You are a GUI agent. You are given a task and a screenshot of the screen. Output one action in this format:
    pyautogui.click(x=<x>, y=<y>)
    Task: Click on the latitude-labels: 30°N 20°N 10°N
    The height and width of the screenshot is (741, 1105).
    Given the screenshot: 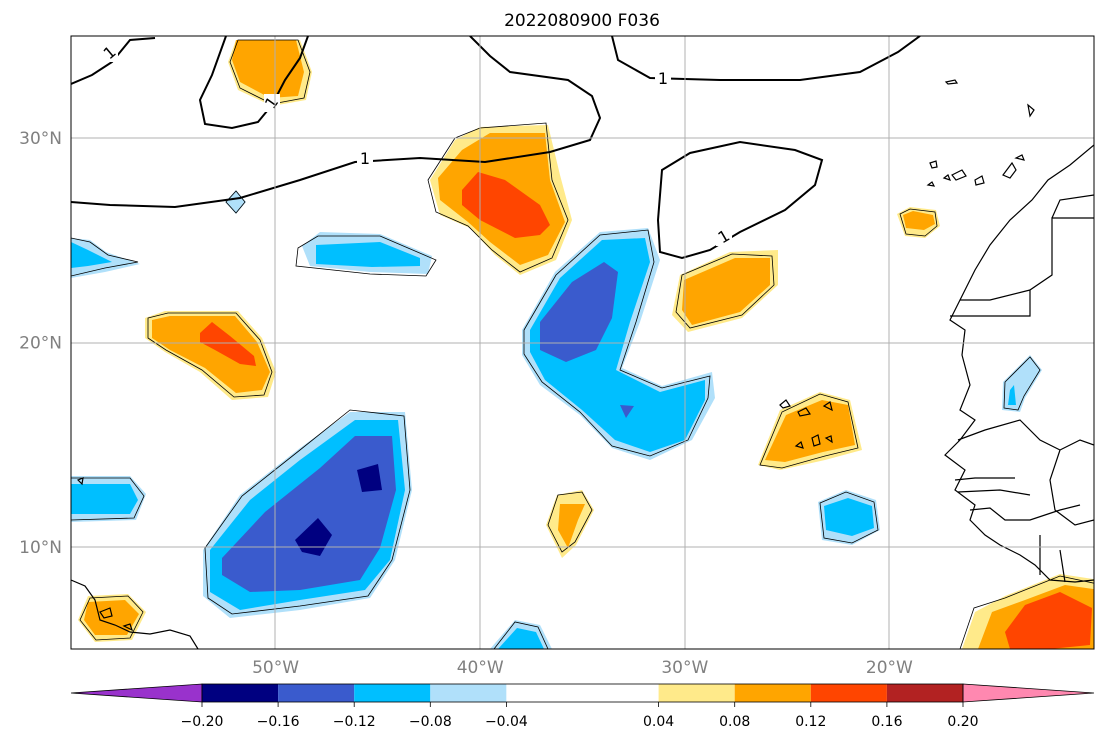 What is the action you would take?
    pyautogui.click(x=40, y=343)
    